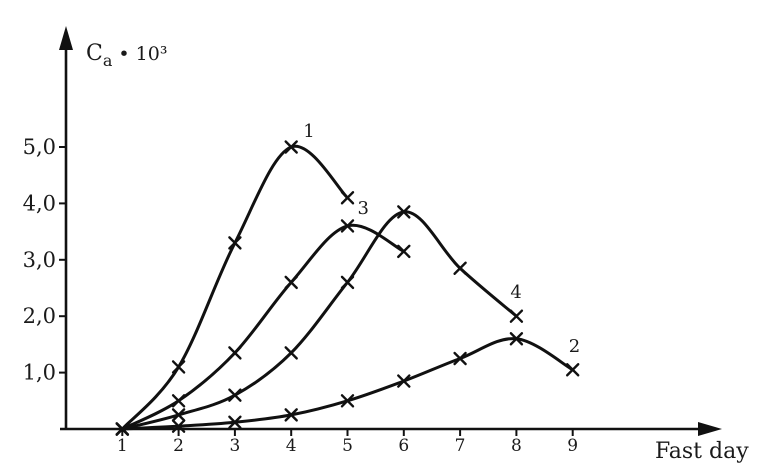  Describe the element at coordinates (391, 429) in the screenshot. I see `x-axis` at that location.